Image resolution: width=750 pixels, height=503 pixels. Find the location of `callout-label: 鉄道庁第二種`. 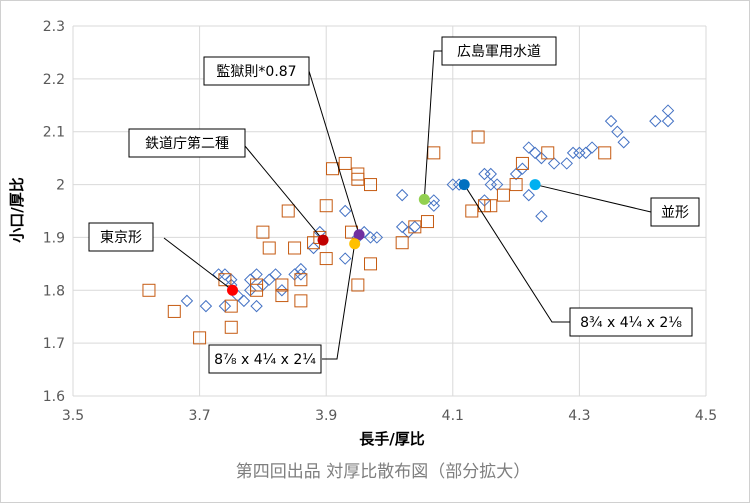

callout-label: 鉄道庁第二種 is located at coordinates (187, 143).